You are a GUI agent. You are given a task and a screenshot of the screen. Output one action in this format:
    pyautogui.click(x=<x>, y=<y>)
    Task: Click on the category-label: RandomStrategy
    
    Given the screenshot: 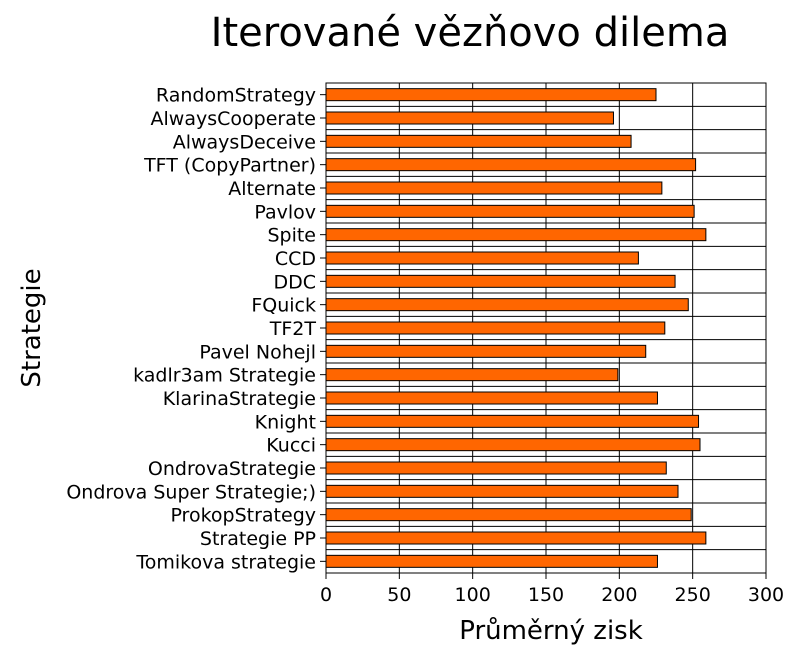 What is the action you would take?
    pyautogui.click(x=236, y=96)
    